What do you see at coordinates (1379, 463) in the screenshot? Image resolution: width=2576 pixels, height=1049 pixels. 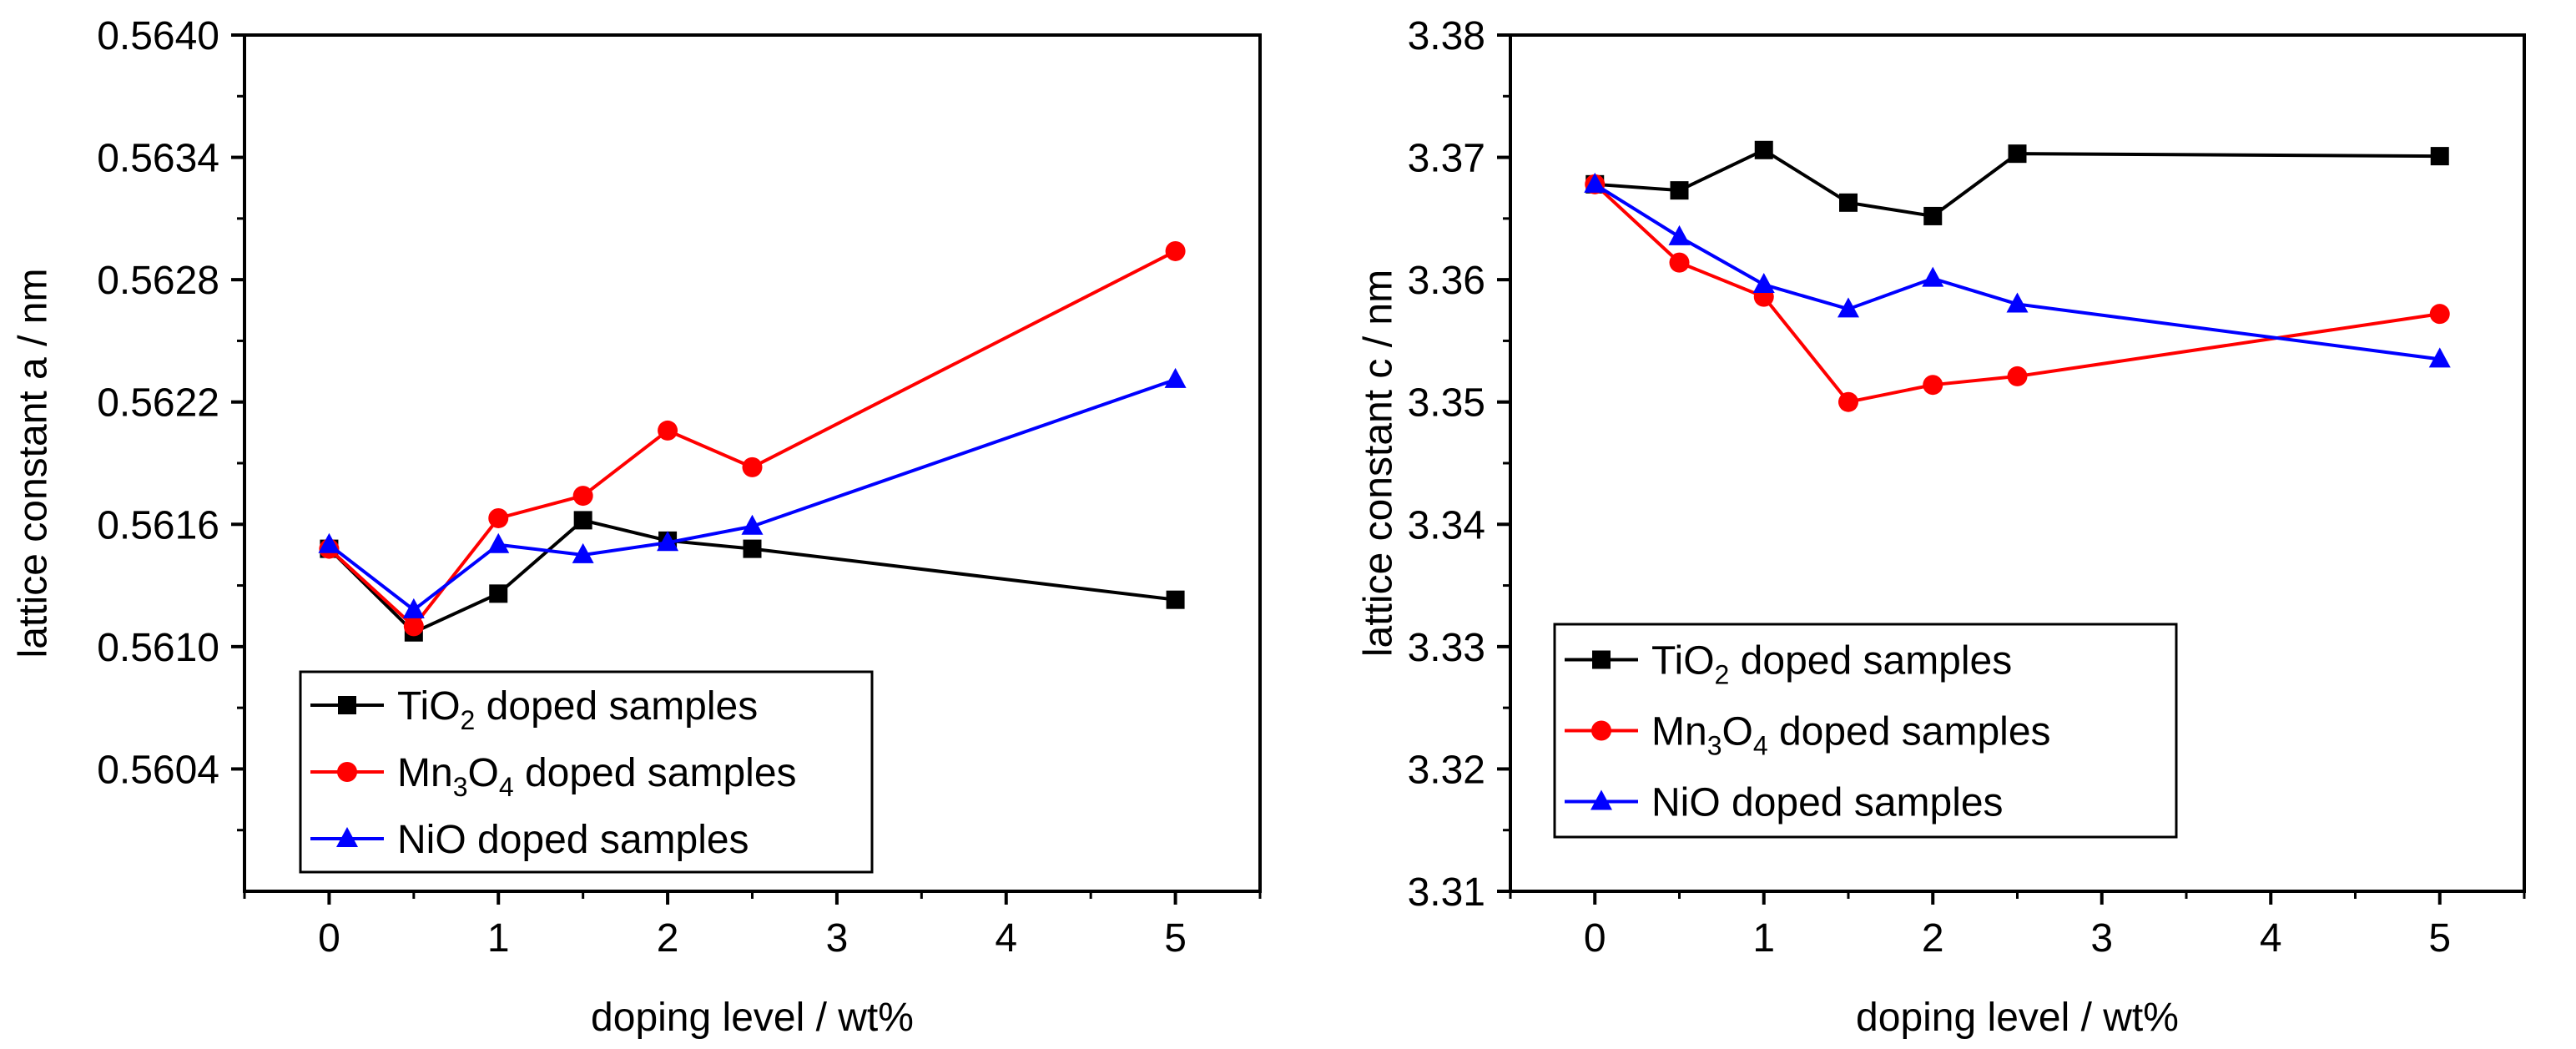 I see `y-axis-label: lattice constant c / nm` at bounding box center [1379, 463].